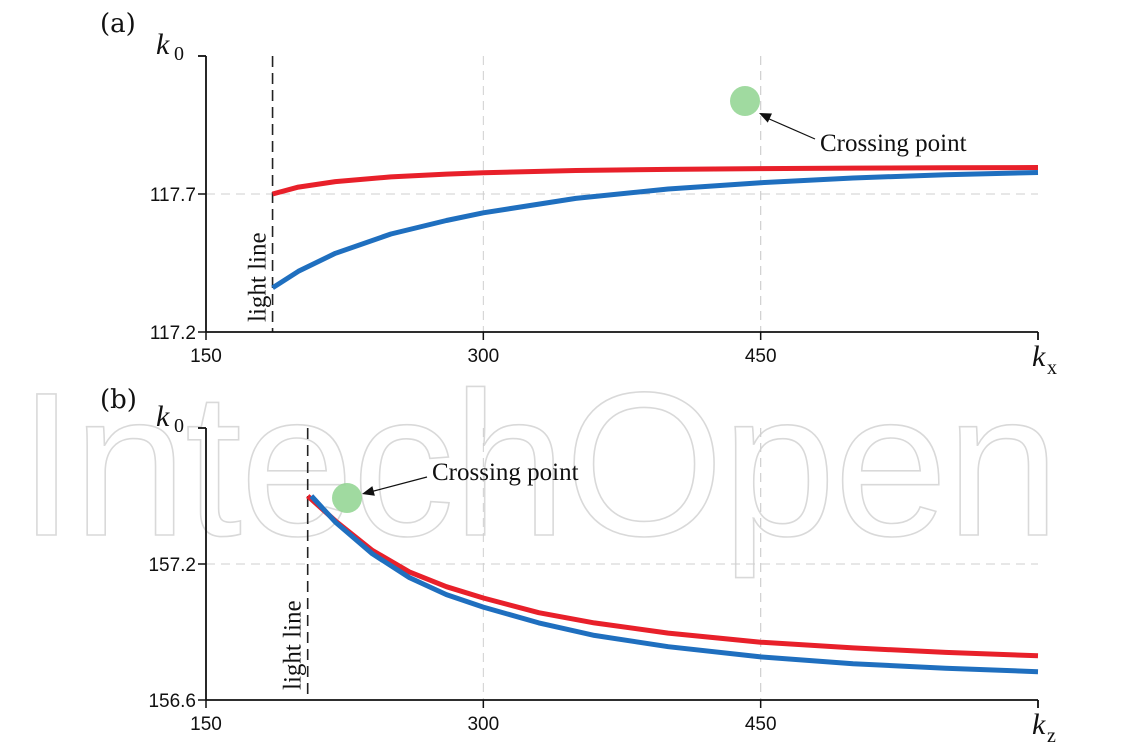 The image size is (1143, 747). What do you see at coordinates (172, 701) in the screenshot?
I see `y-tick-label: 156.6` at bounding box center [172, 701].